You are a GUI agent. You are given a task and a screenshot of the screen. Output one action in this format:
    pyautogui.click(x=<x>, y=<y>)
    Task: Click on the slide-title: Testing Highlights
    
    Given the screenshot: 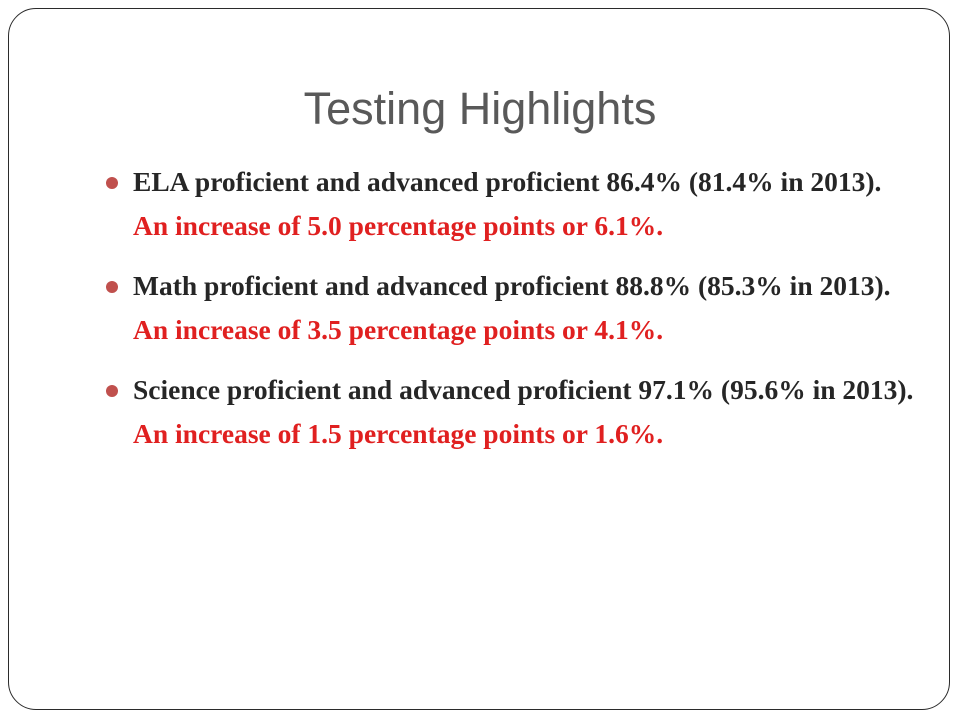 What is the action you would take?
    pyautogui.click(x=480, y=108)
    